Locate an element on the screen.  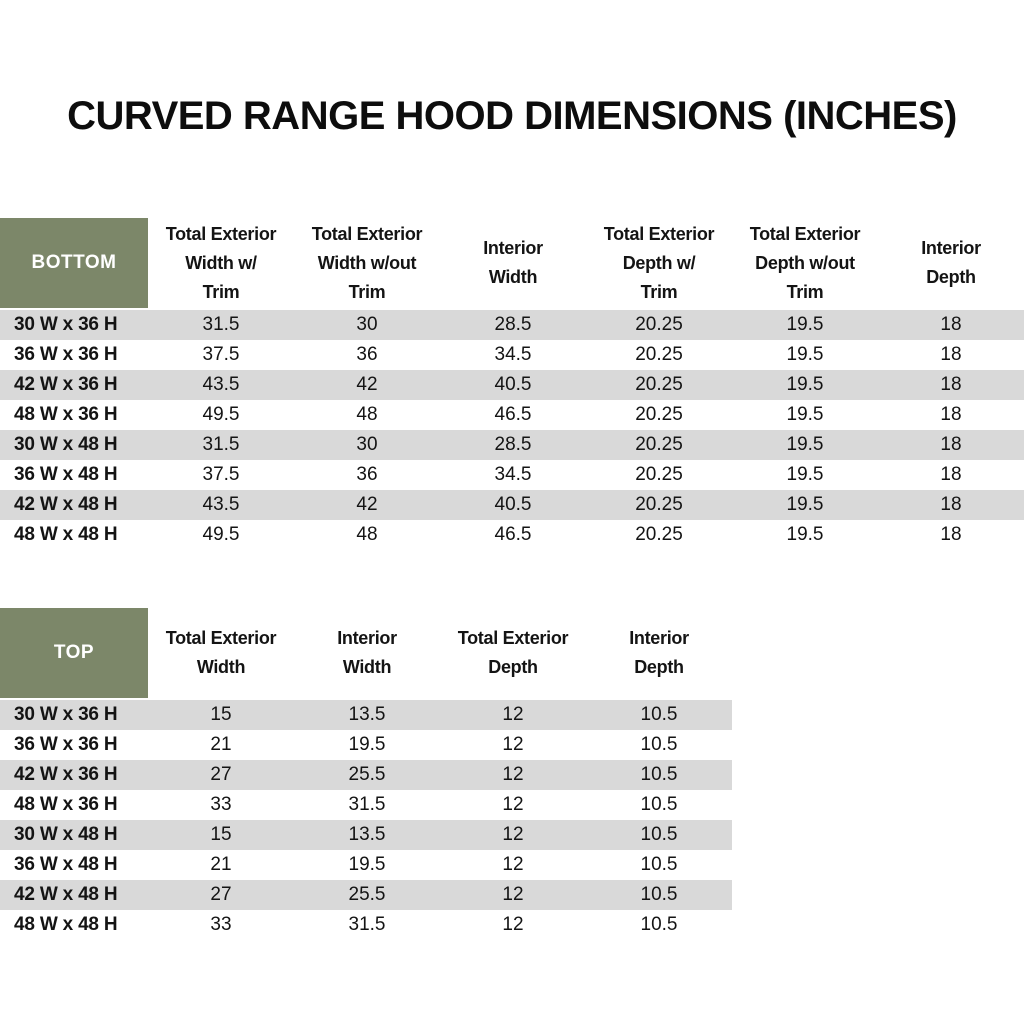
row-size-label: 42 W x 48 H is located at coordinates (66, 894).